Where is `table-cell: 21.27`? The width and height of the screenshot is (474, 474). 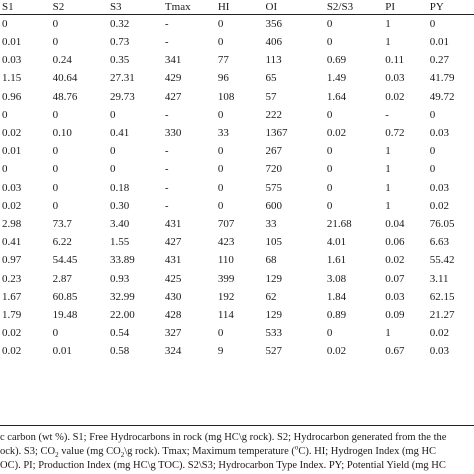 table-cell: 21.27 is located at coordinates (442, 314).